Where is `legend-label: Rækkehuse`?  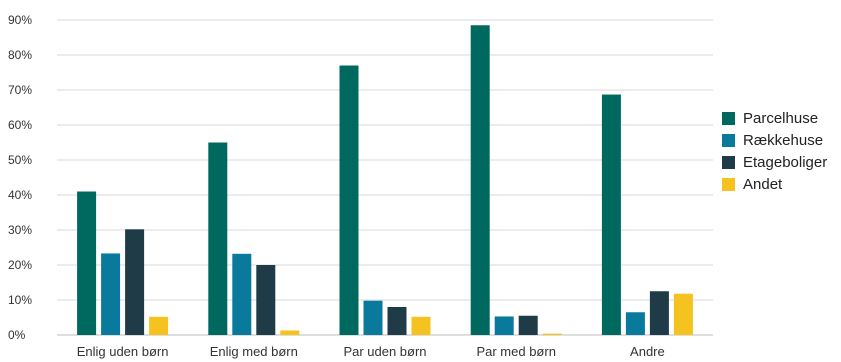 legend-label: Rækkehuse is located at coordinates (783, 140).